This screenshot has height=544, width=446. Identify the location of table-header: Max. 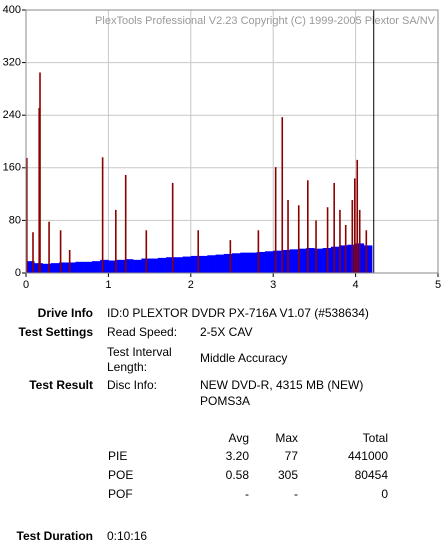
(286, 438).